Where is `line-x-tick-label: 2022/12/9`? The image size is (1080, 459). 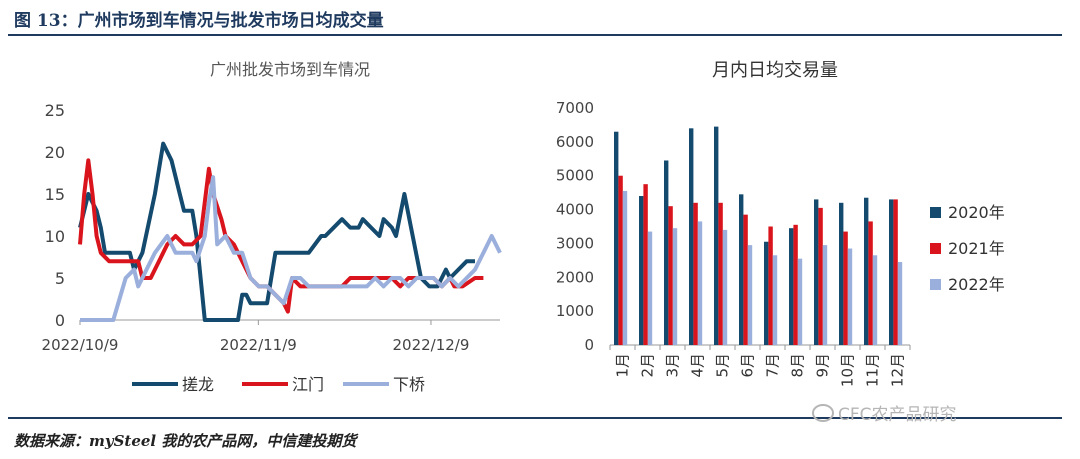 line-x-tick-label: 2022/12/9 is located at coordinates (430, 345).